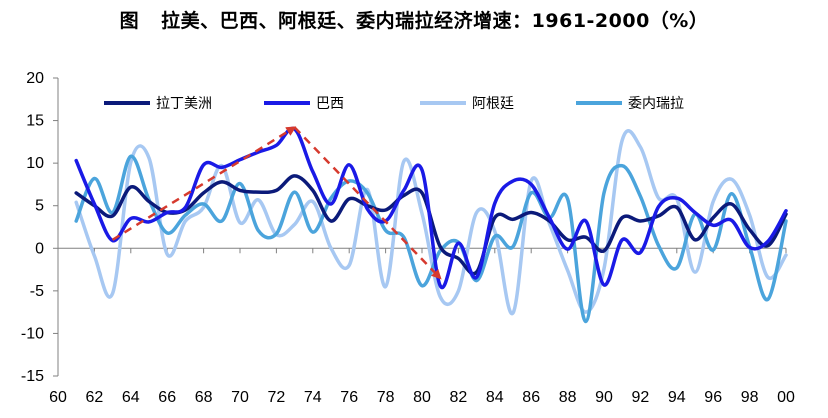 The image size is (828, 418). What do you see at coordinates (32, 376) in the screenshot?
I see `y-tick-label: -15` at bounding box center [32, 376].